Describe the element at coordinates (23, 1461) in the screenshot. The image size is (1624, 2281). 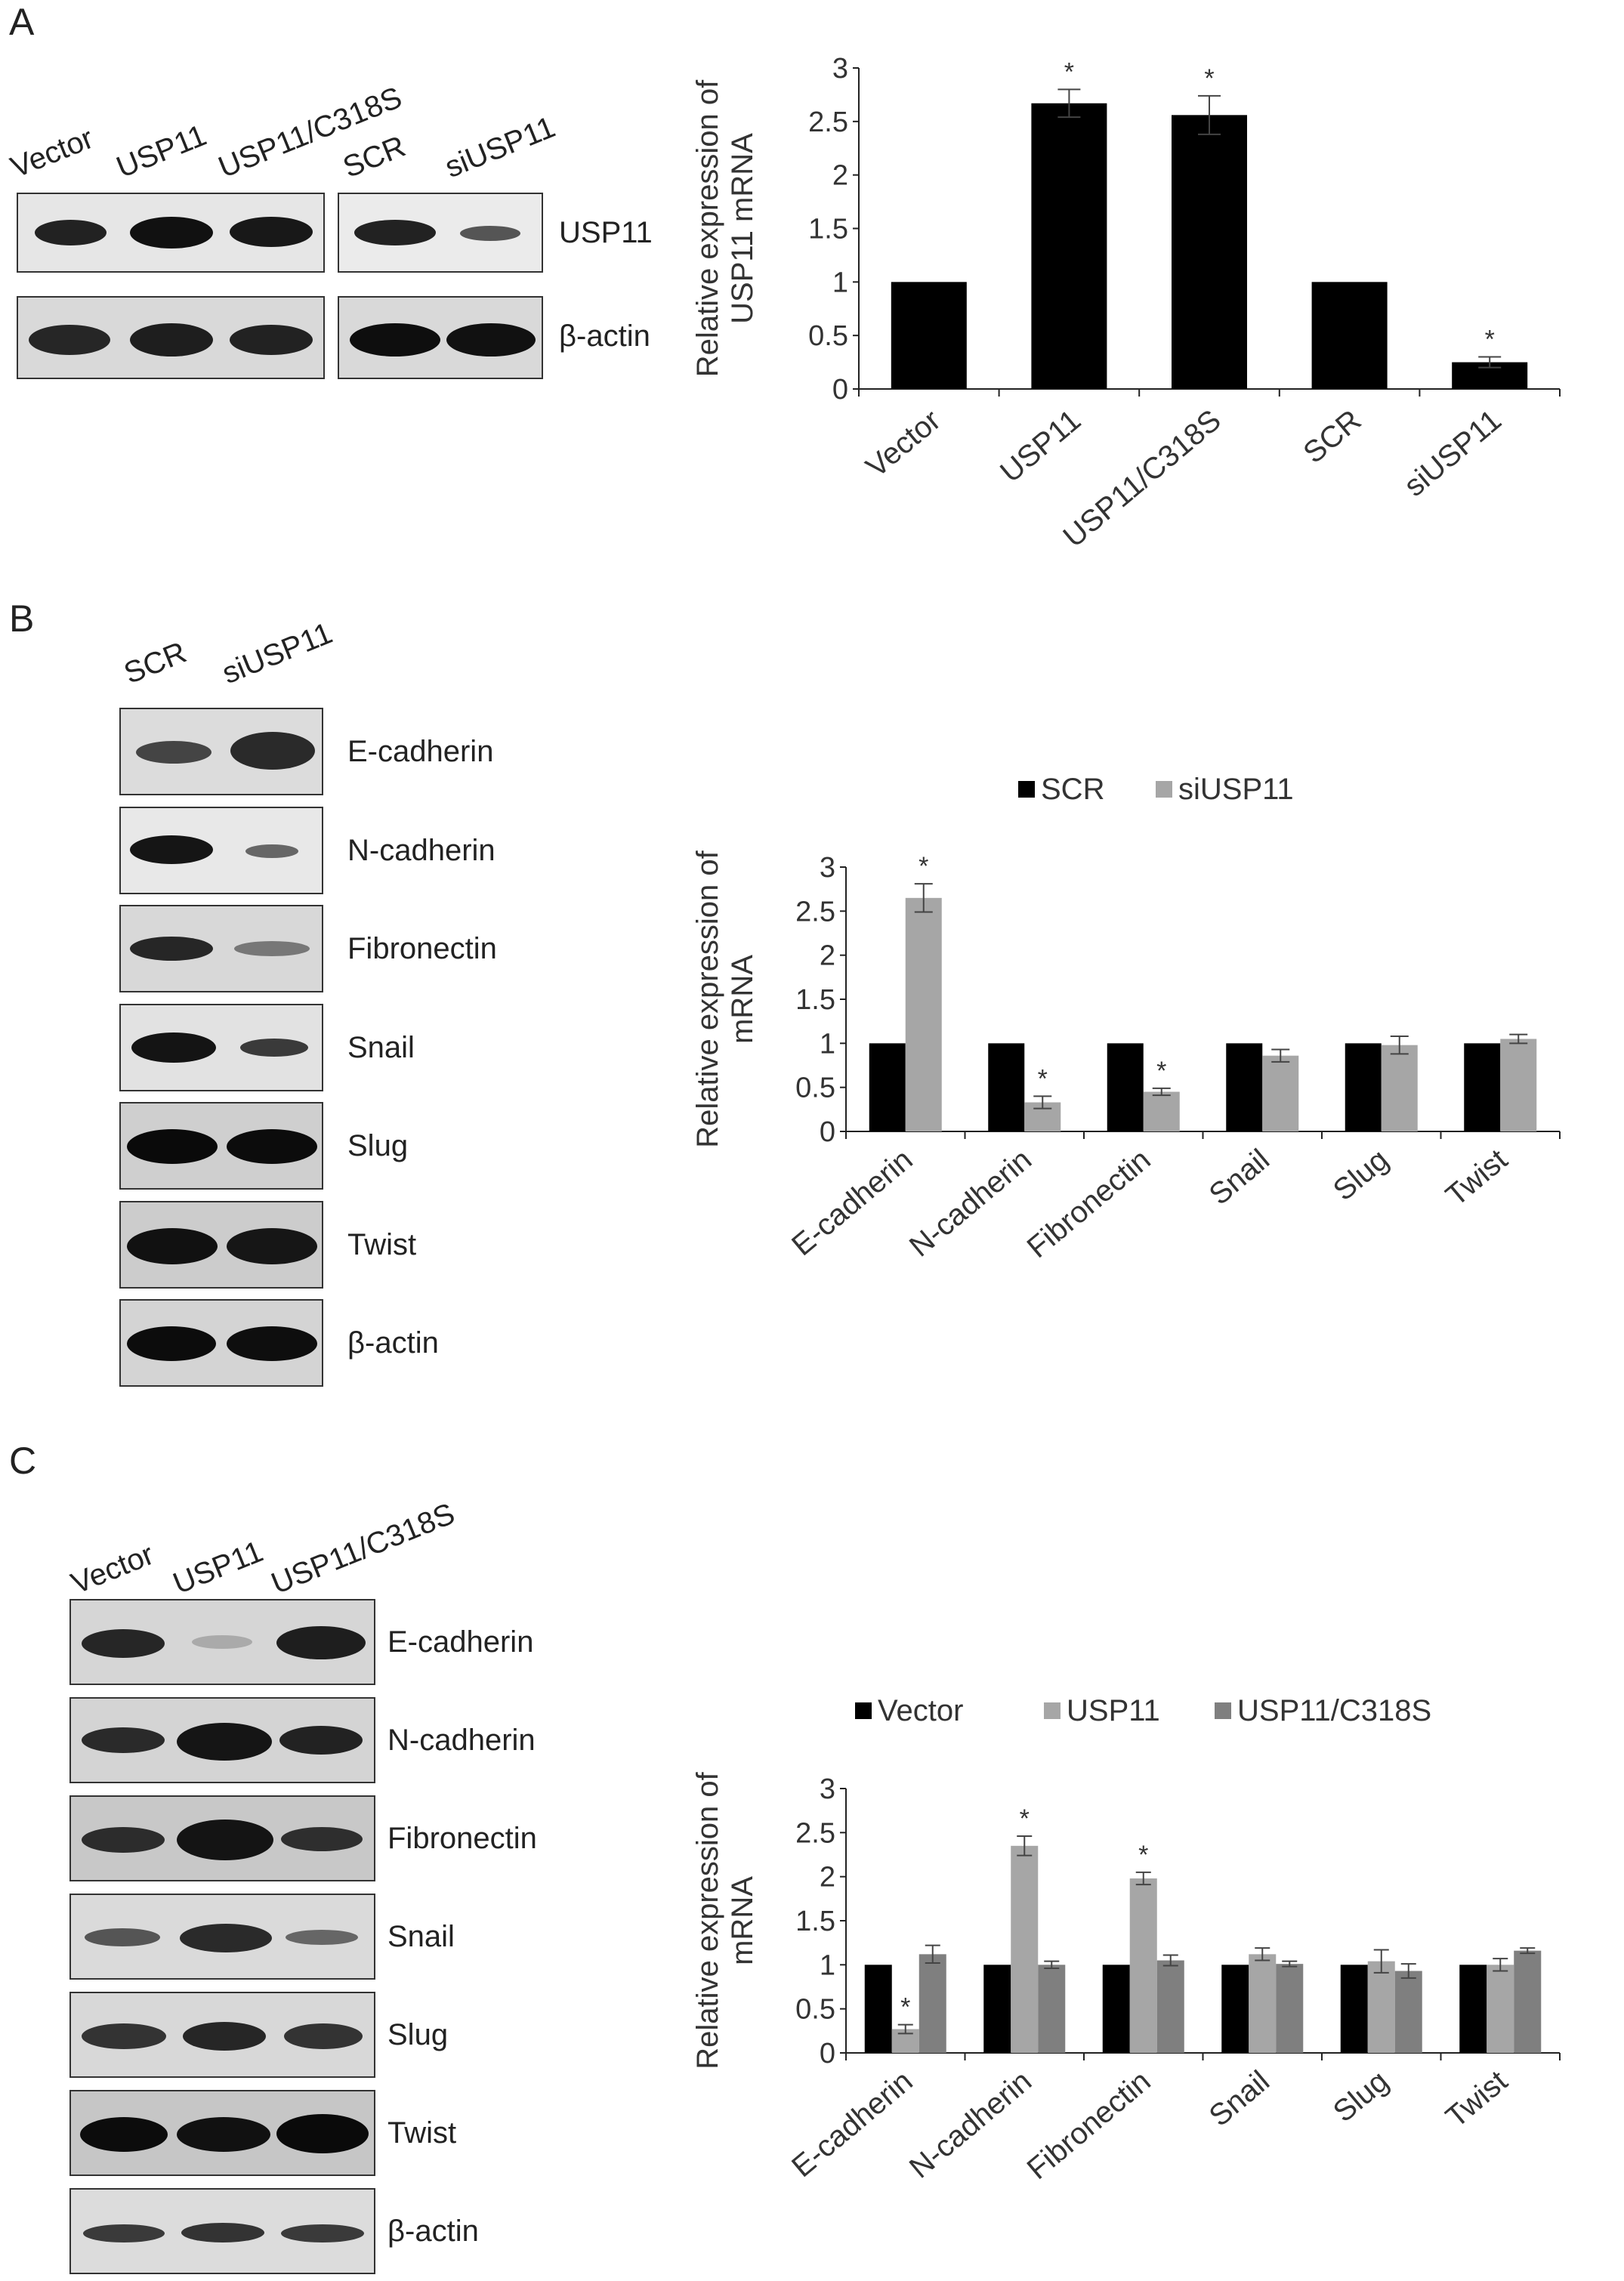
I see `panel-letter-c: C` at that location.